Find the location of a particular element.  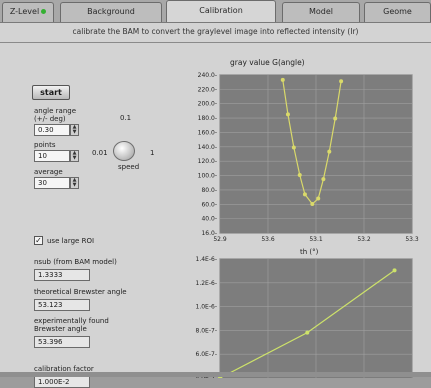

tab-calibration: Calibration is located at coordinates (221, 11).